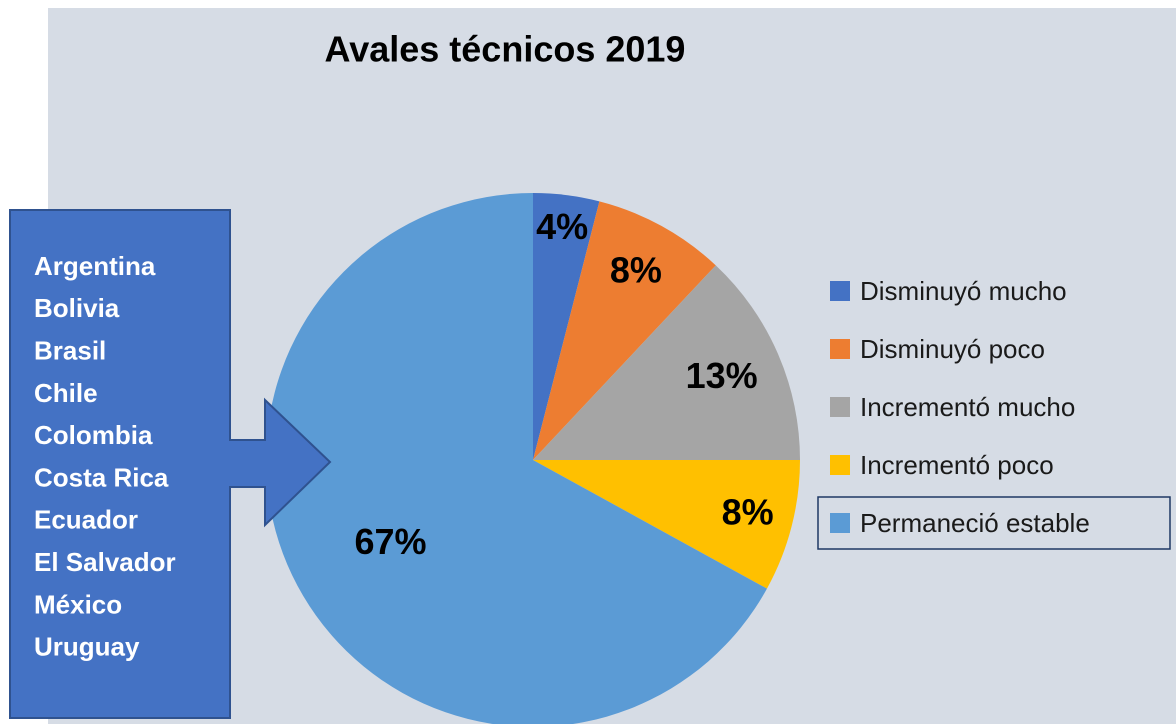  Describe the element at coordinates (87, 647) in the screenshot. I see `country: Uruguay` at that location.